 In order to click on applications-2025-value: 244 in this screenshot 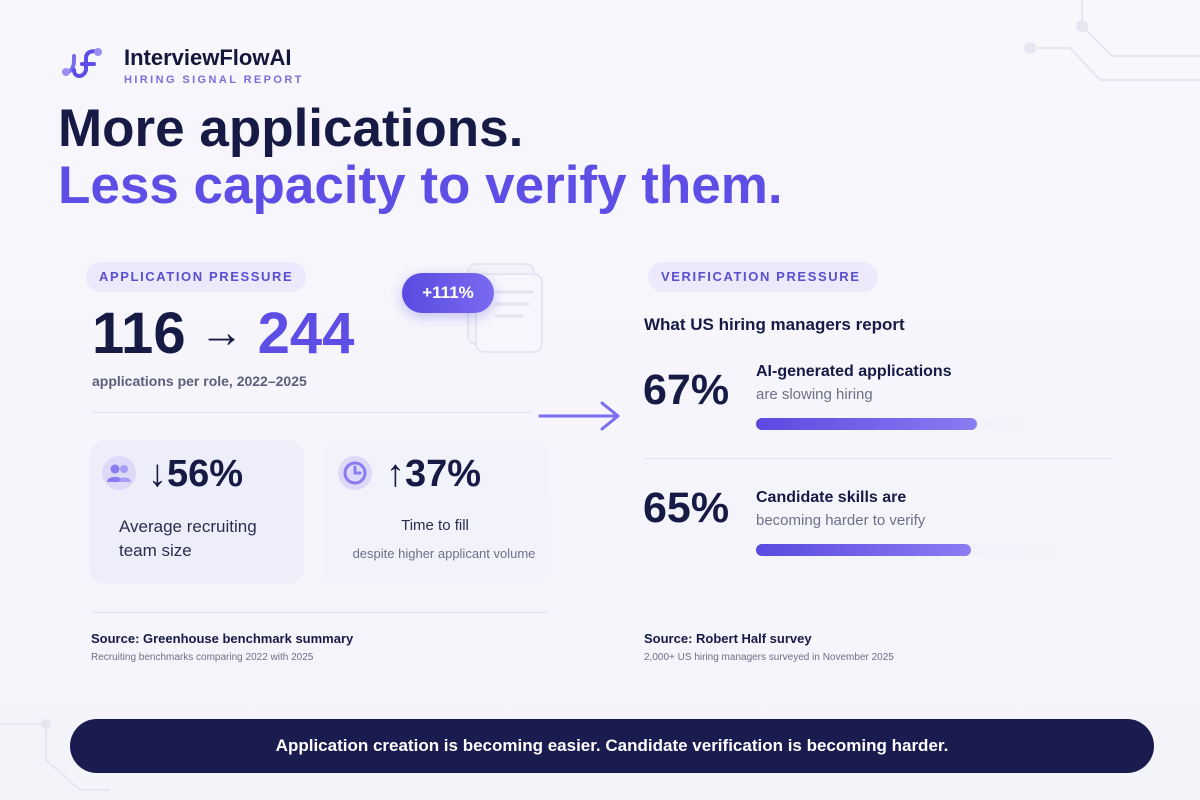, I will do `click(306, 333)`.